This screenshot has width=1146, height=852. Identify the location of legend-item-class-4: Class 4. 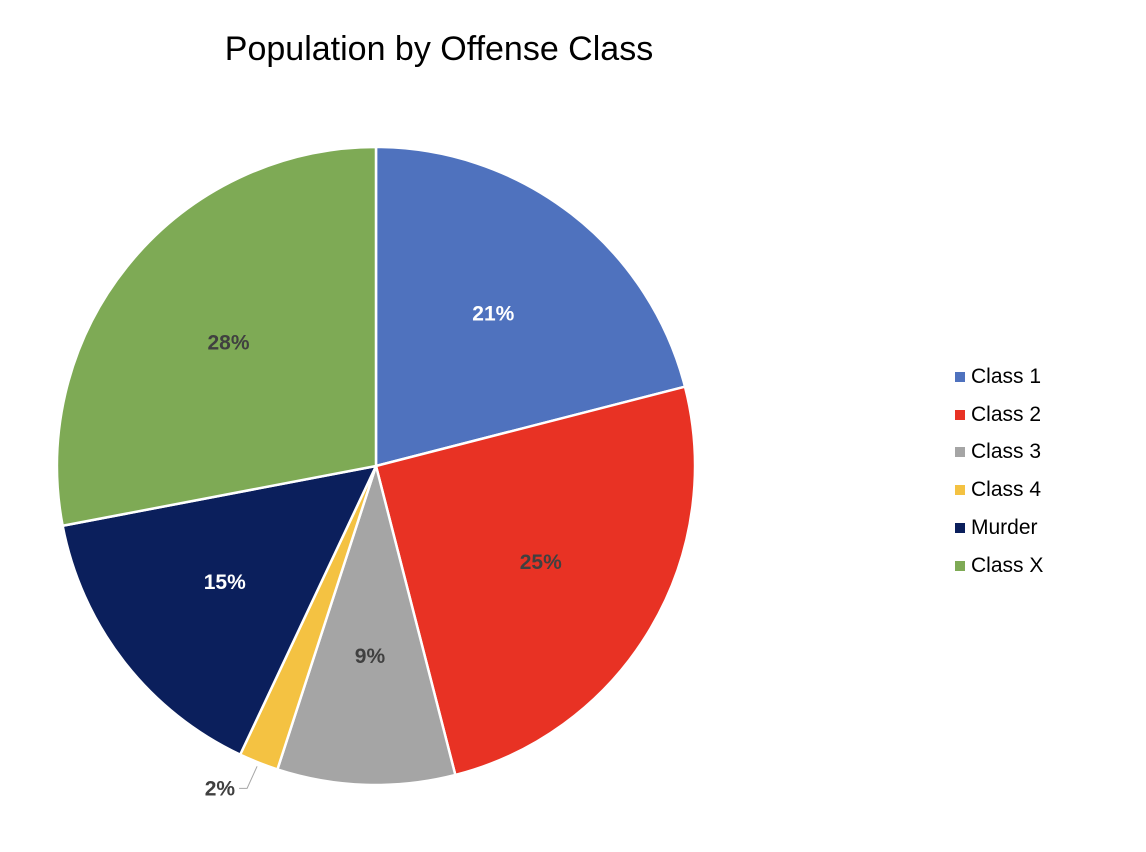
(1045, 490).